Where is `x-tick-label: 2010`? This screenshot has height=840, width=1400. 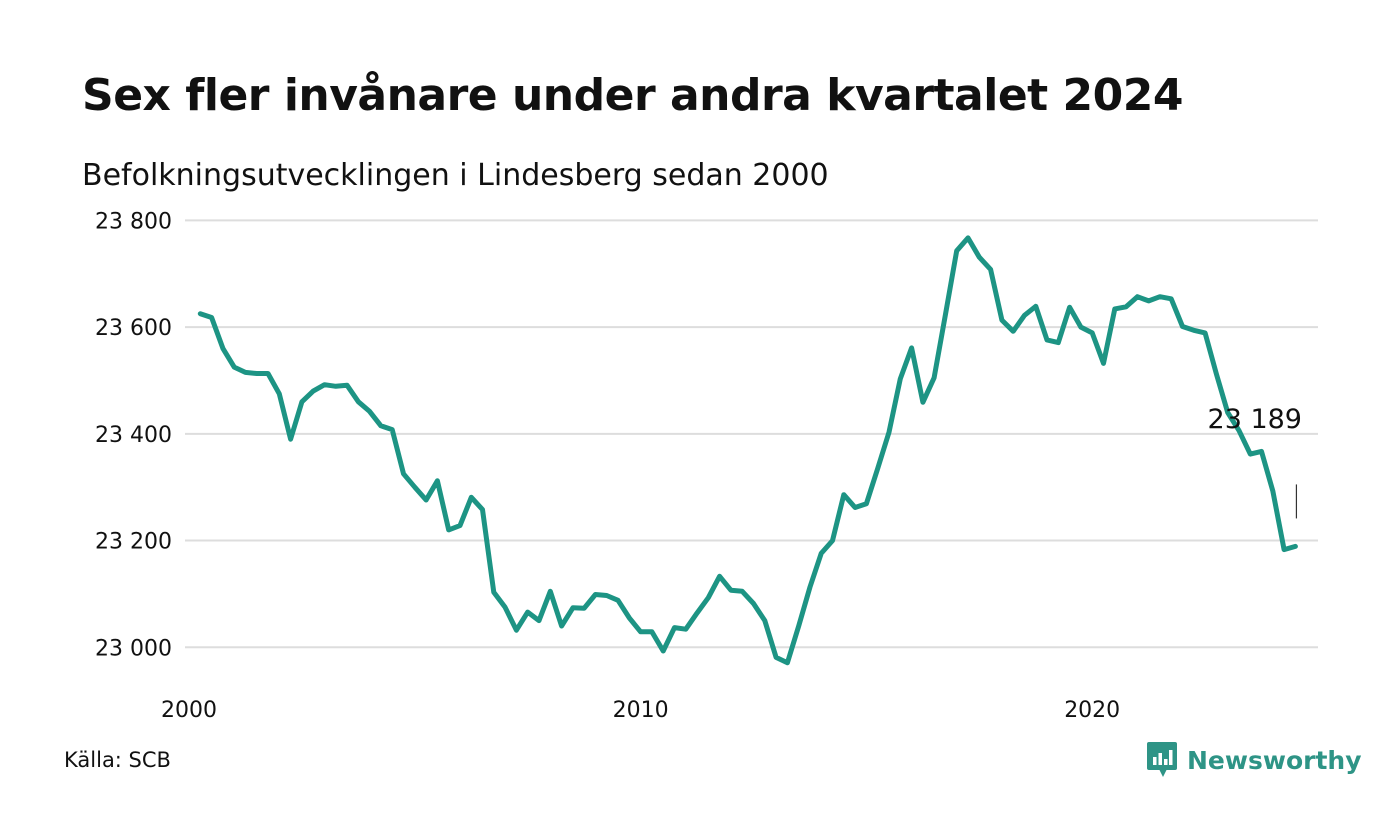
x-tick-label: 2010 is located at coordinates (641, 710).